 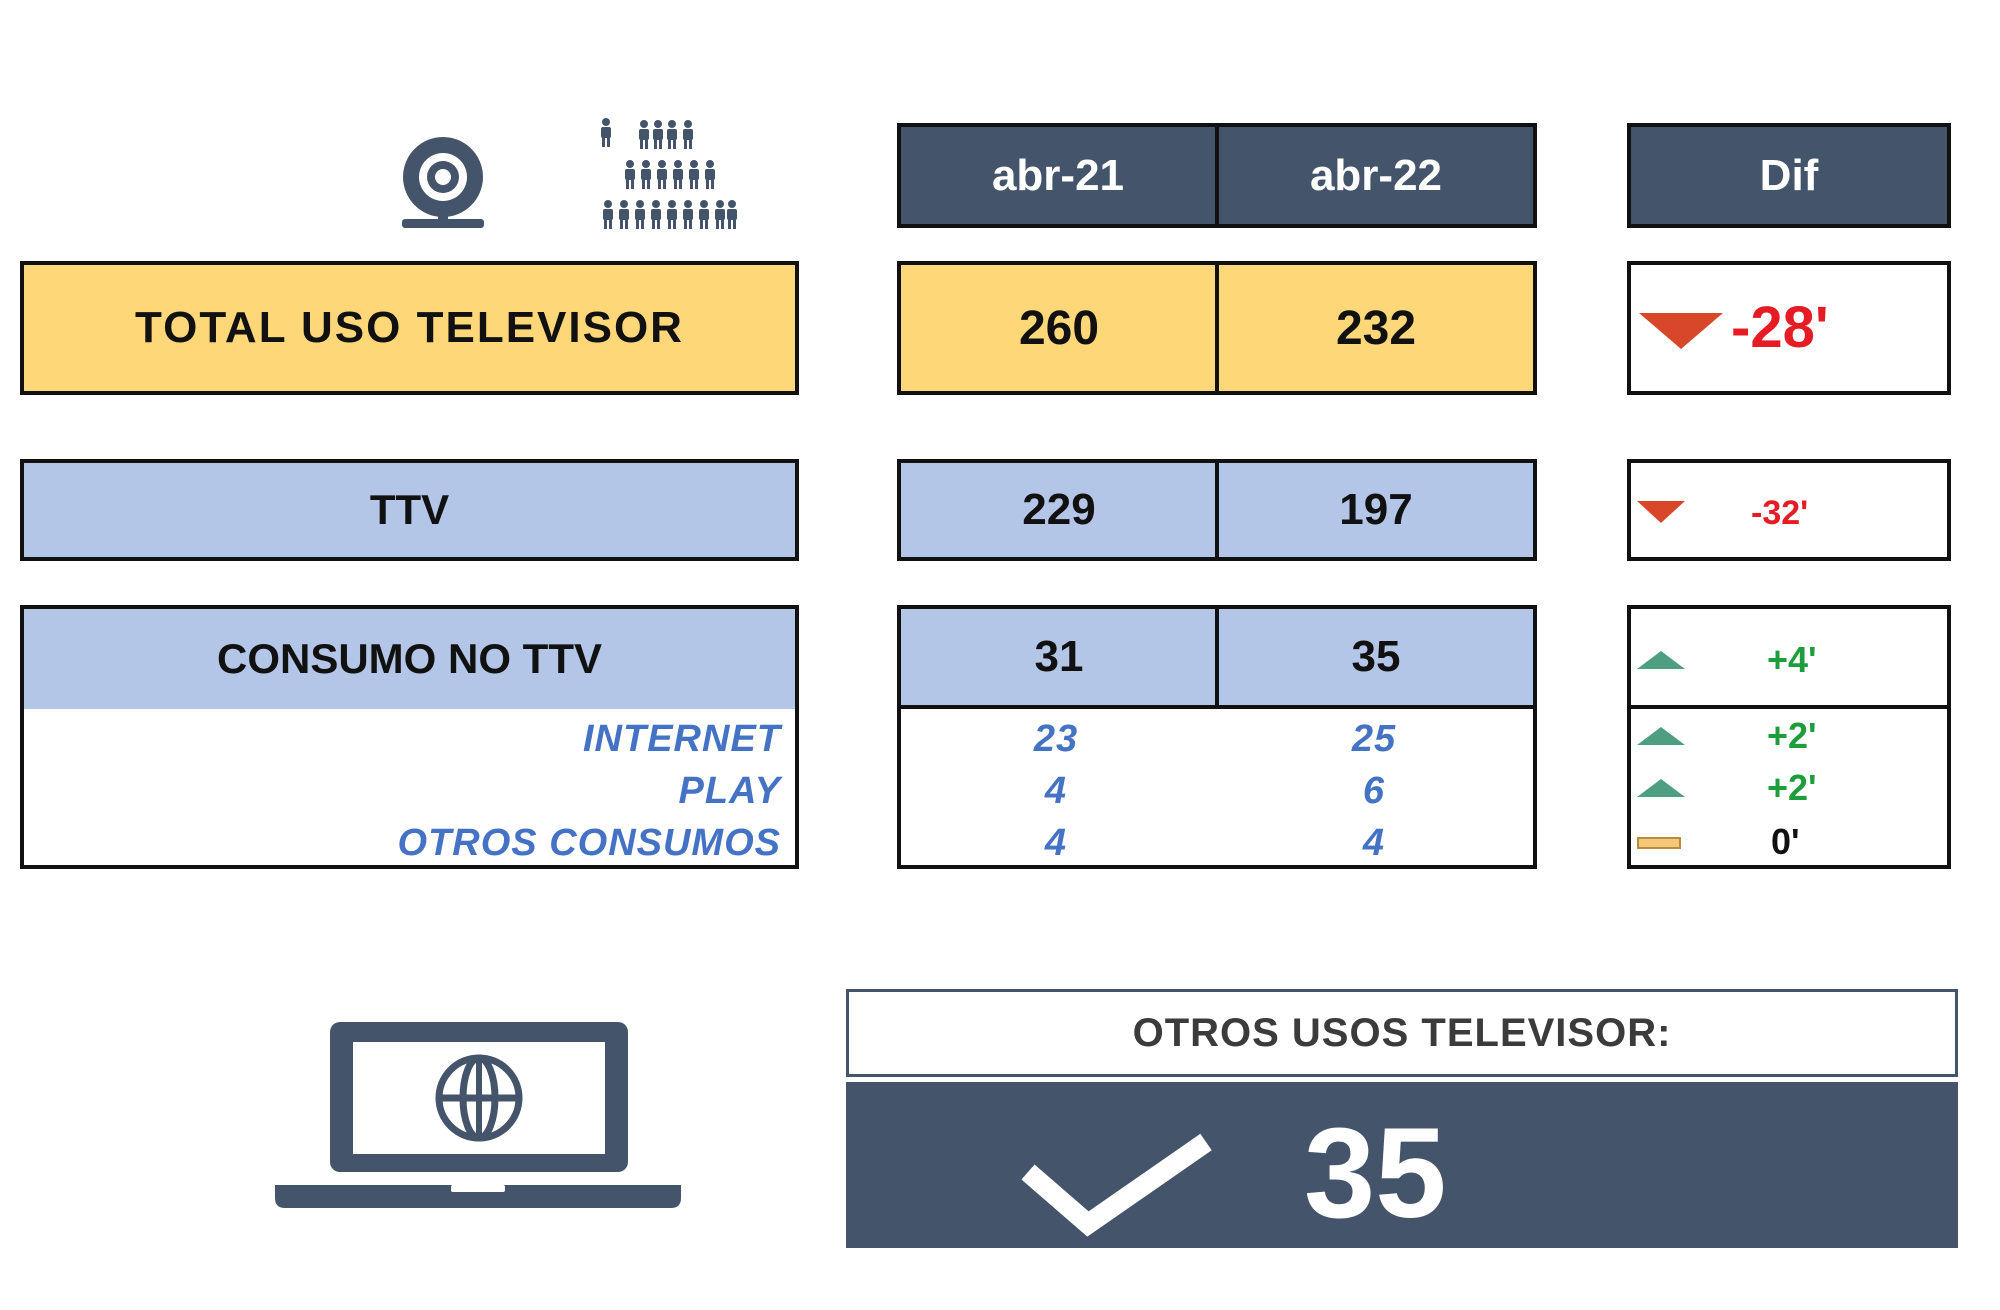 I want to click on total-uso-label-text: TOTAL USO TELEVISOR, so click(x=409, y=327).